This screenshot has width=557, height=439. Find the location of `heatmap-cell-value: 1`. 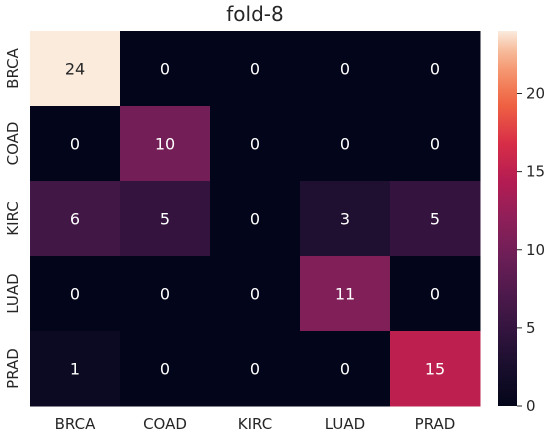

heatmap-cell-value: 1 is located at coordinates (75, 369).